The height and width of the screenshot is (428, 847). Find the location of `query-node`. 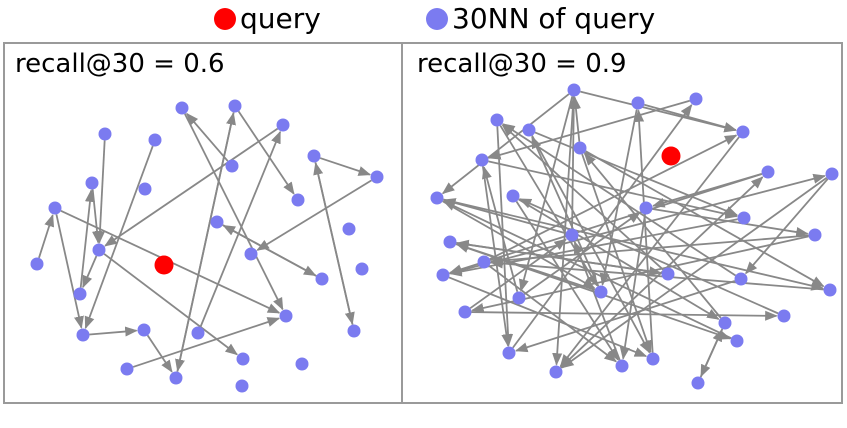

query-node is located at coordinates (164, 265).